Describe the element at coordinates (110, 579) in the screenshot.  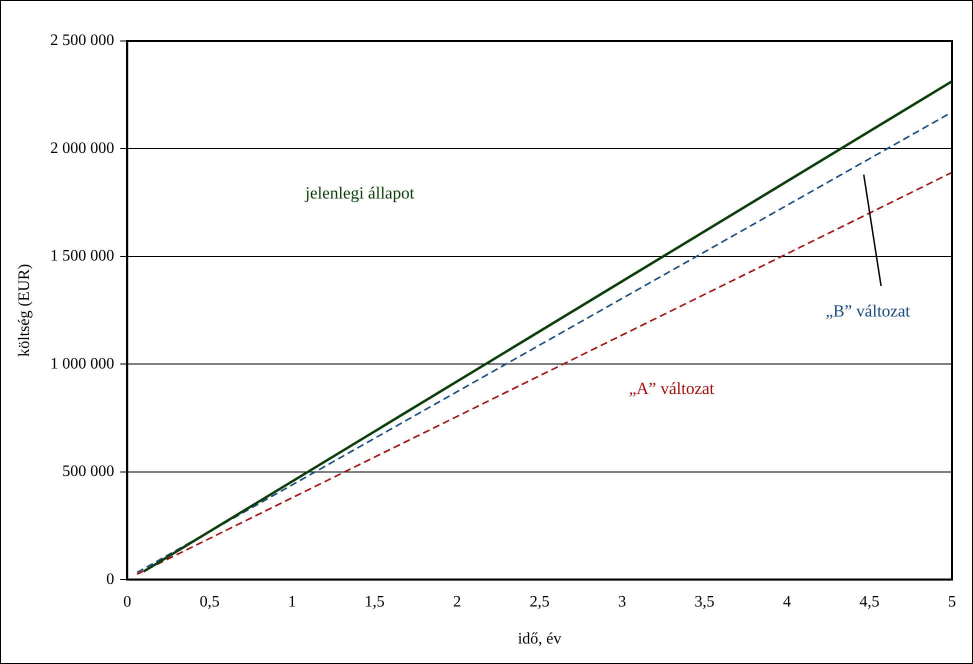
I see `y-tick-label: 0` at that location.